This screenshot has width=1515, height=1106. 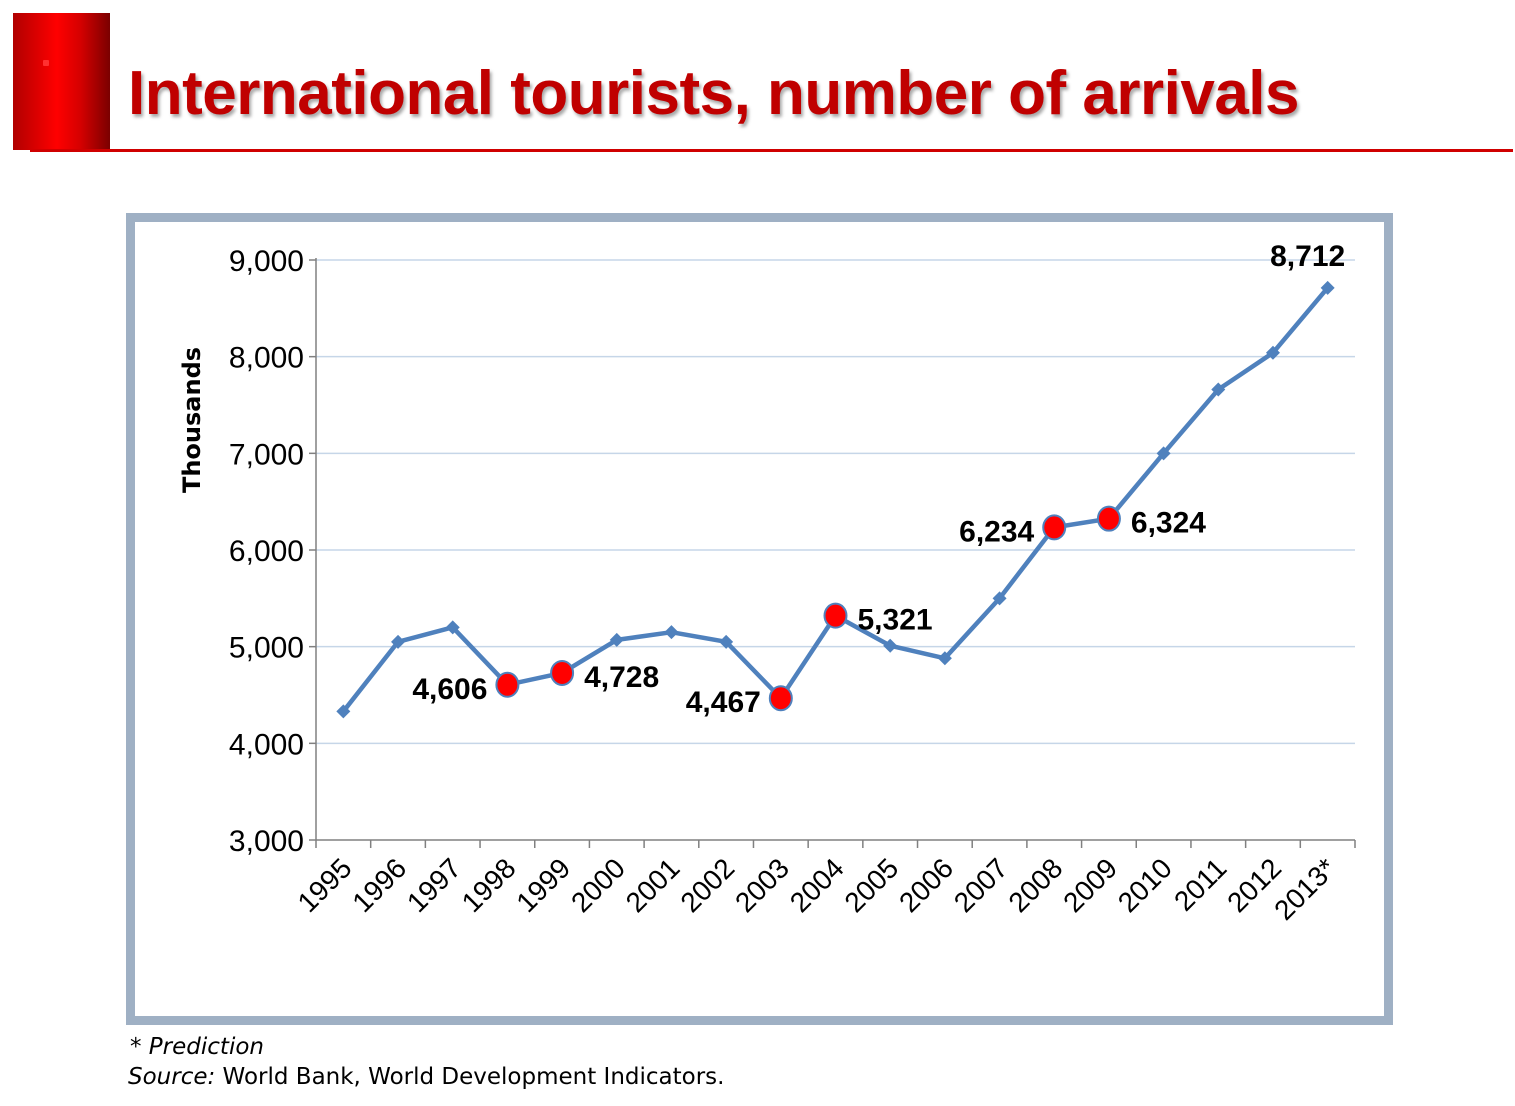 What do you see at coordinates (707, 885) in the screenshot?
I see `x-tick-label: 2002` at bounding box center [707, 885].